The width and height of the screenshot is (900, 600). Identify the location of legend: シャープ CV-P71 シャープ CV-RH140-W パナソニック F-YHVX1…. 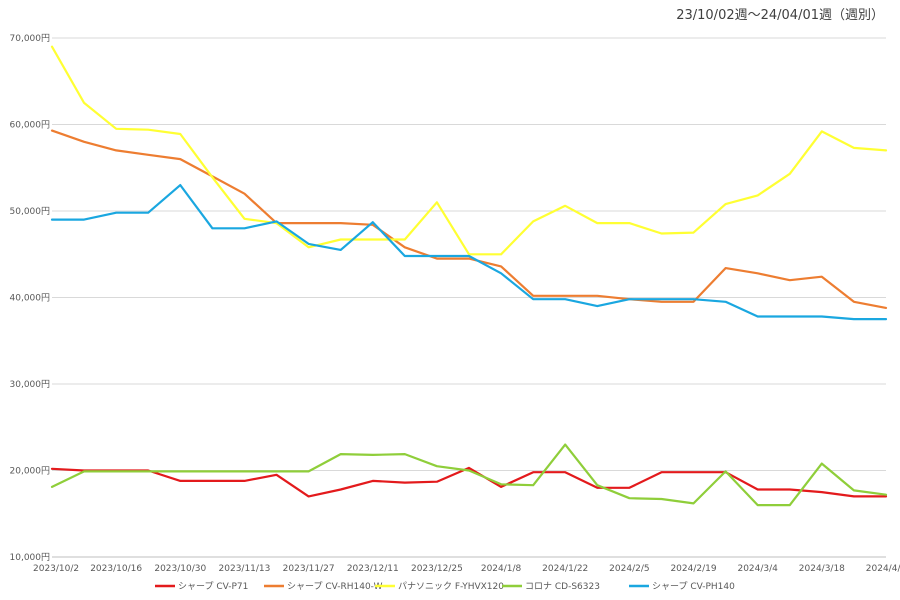
(445, 586).